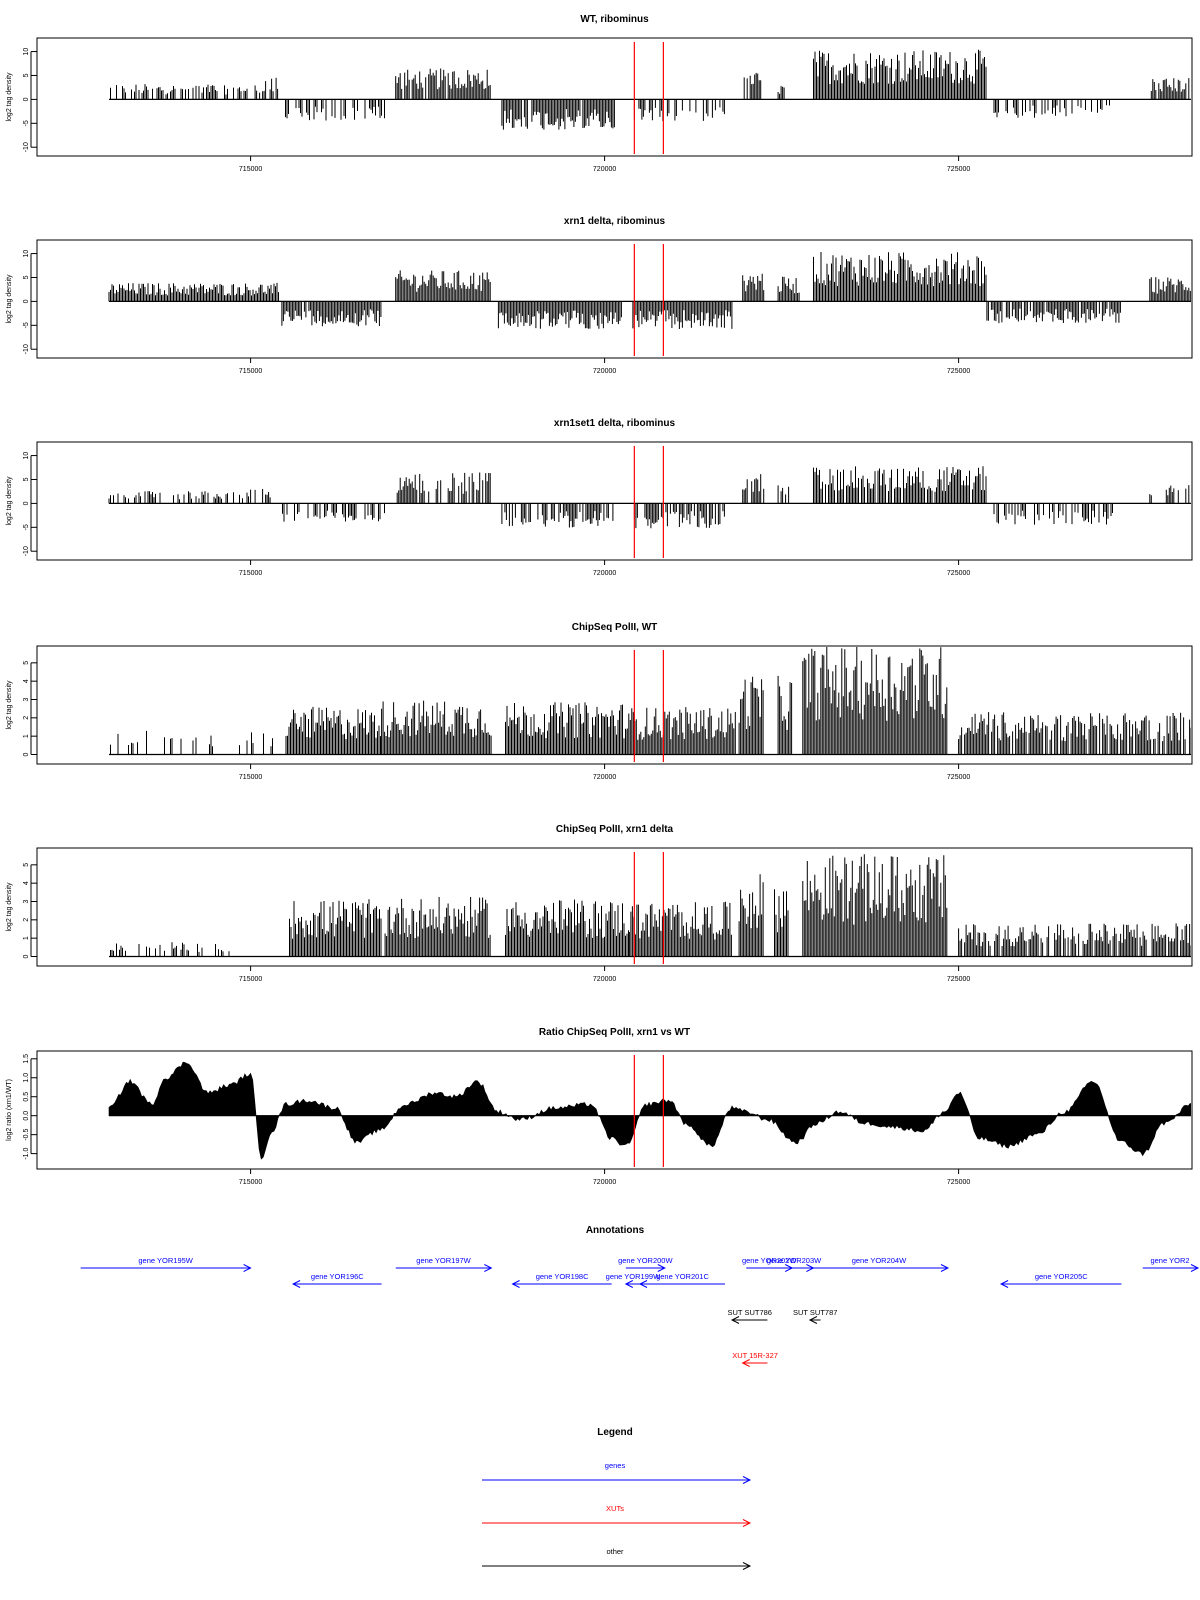 The image size is (1200, 1600). I want to click on y-tick-label: 1, so click(26, 736).